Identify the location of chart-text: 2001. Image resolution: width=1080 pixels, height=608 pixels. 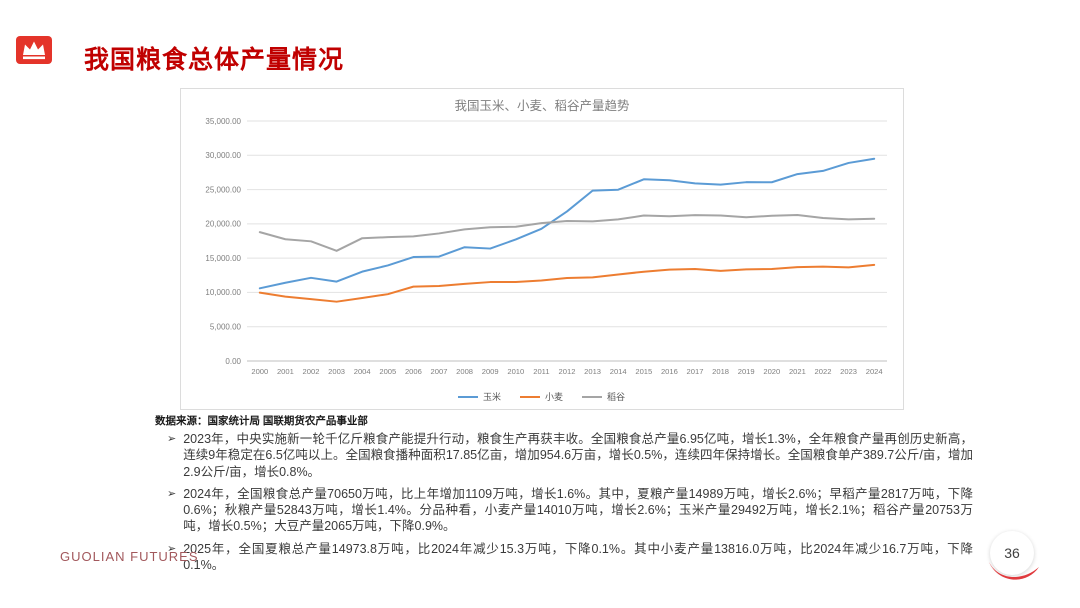
(285, 371).